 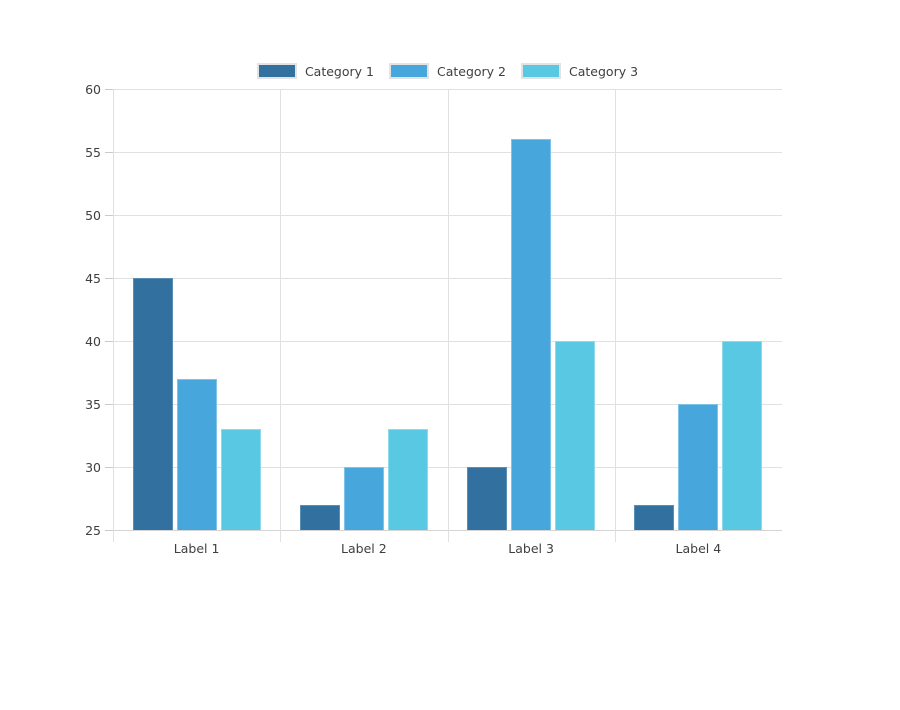 What do you see at coordinates (604, 71) in the screenshot?
I see `legend-item-label: Category 3` at bounding box center [604, 71].